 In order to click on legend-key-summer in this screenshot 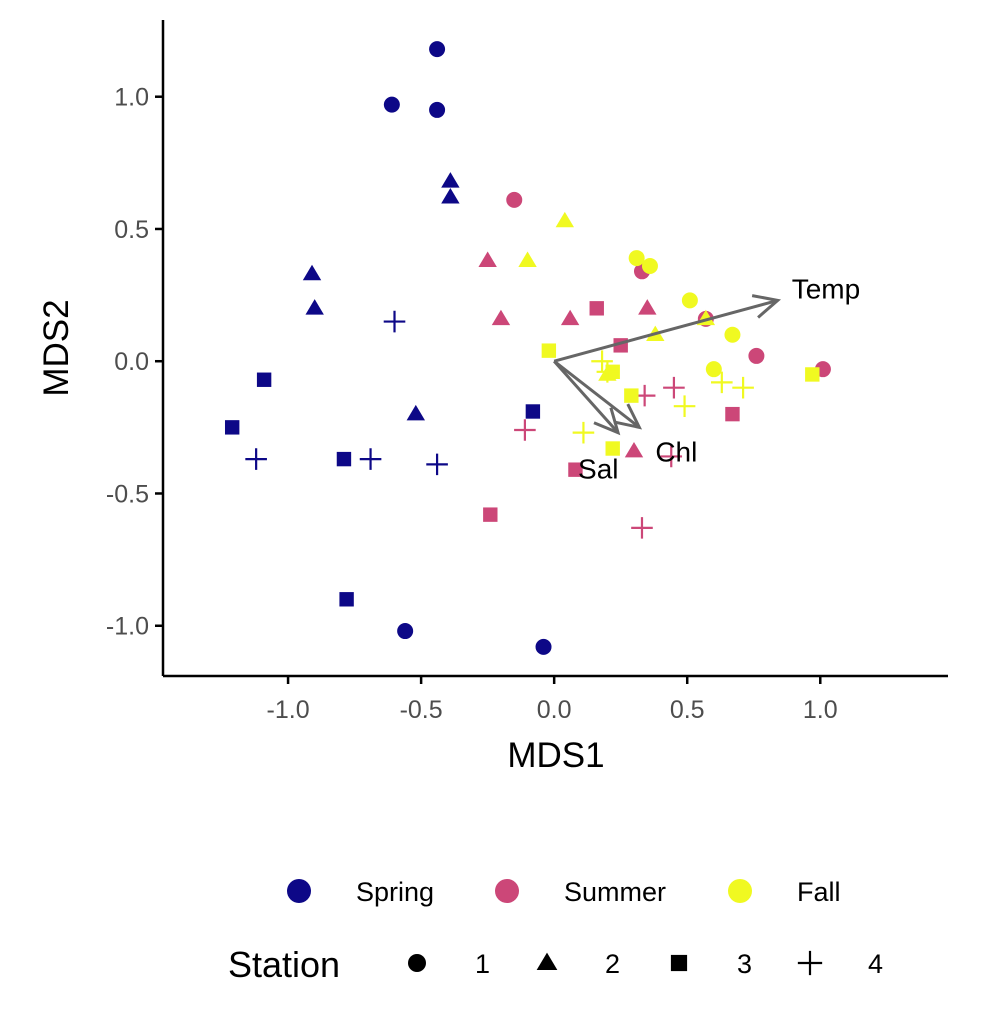, I will do `click(507, 891)`.